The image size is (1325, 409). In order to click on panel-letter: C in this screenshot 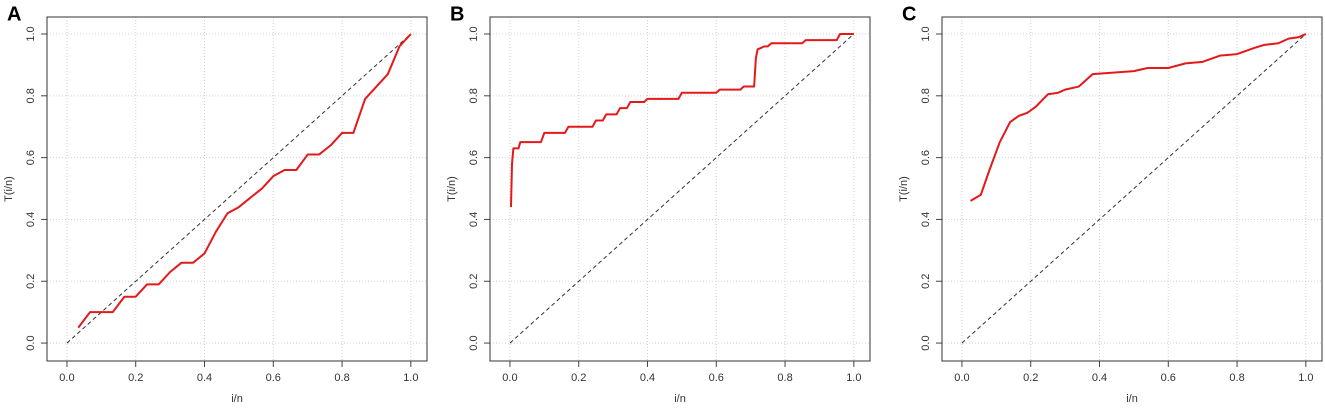, I will do `click(909, 14)`.